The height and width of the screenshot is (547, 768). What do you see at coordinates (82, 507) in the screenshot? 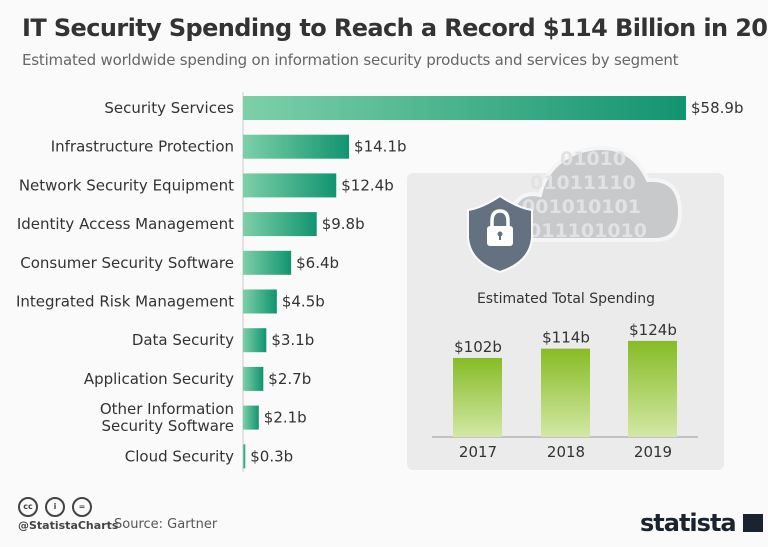
I see `cc-nd-icon: =` at bounding box center [82, 507].